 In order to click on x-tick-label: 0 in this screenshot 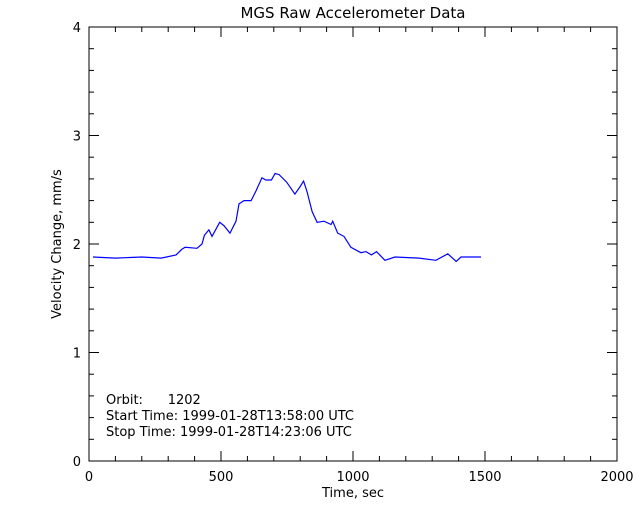, I will do `click(89, 477)`.